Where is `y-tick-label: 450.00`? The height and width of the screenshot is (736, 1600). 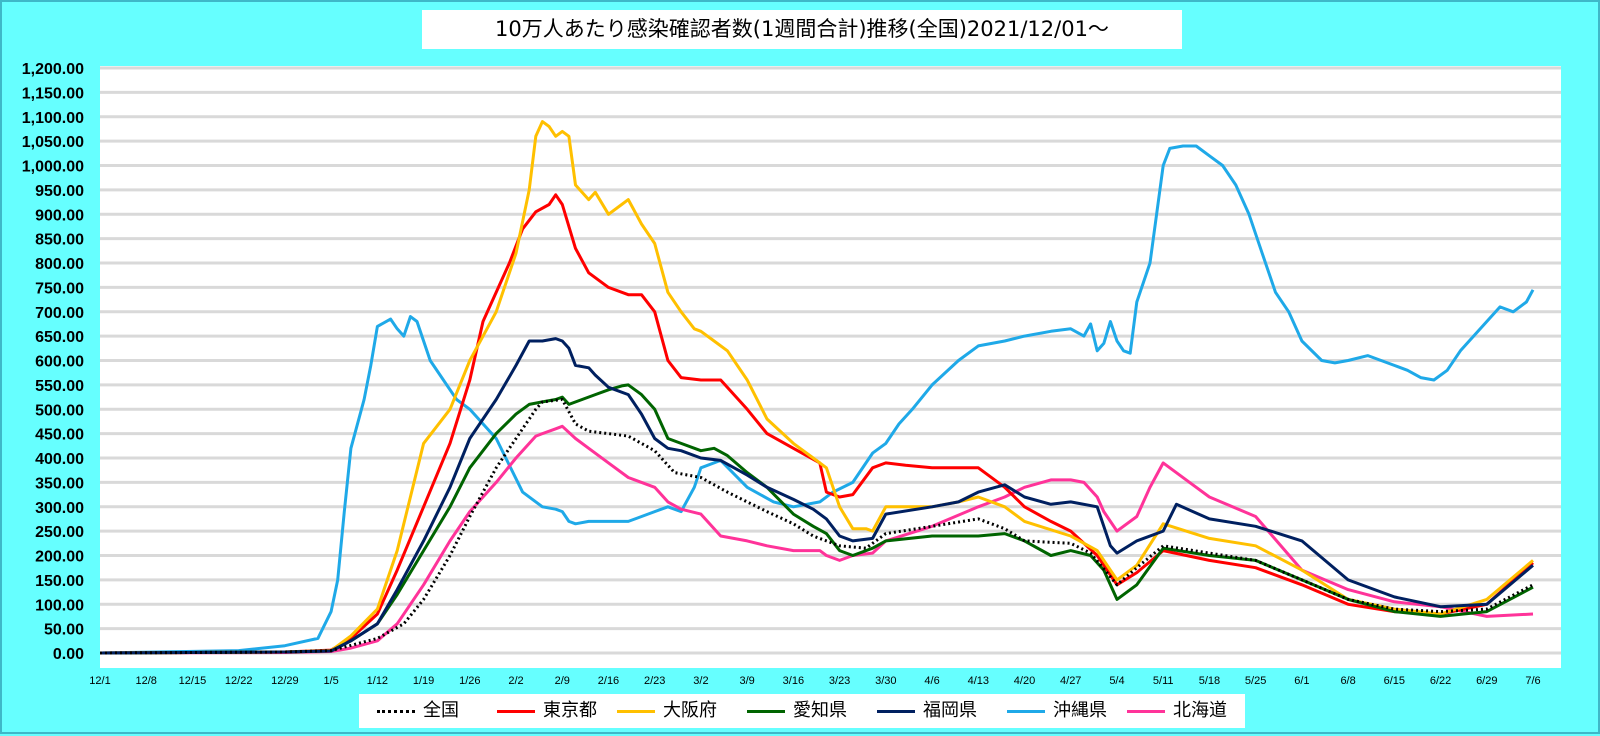 y-tick-label: 450.00 is located at coordinates (59, 435).